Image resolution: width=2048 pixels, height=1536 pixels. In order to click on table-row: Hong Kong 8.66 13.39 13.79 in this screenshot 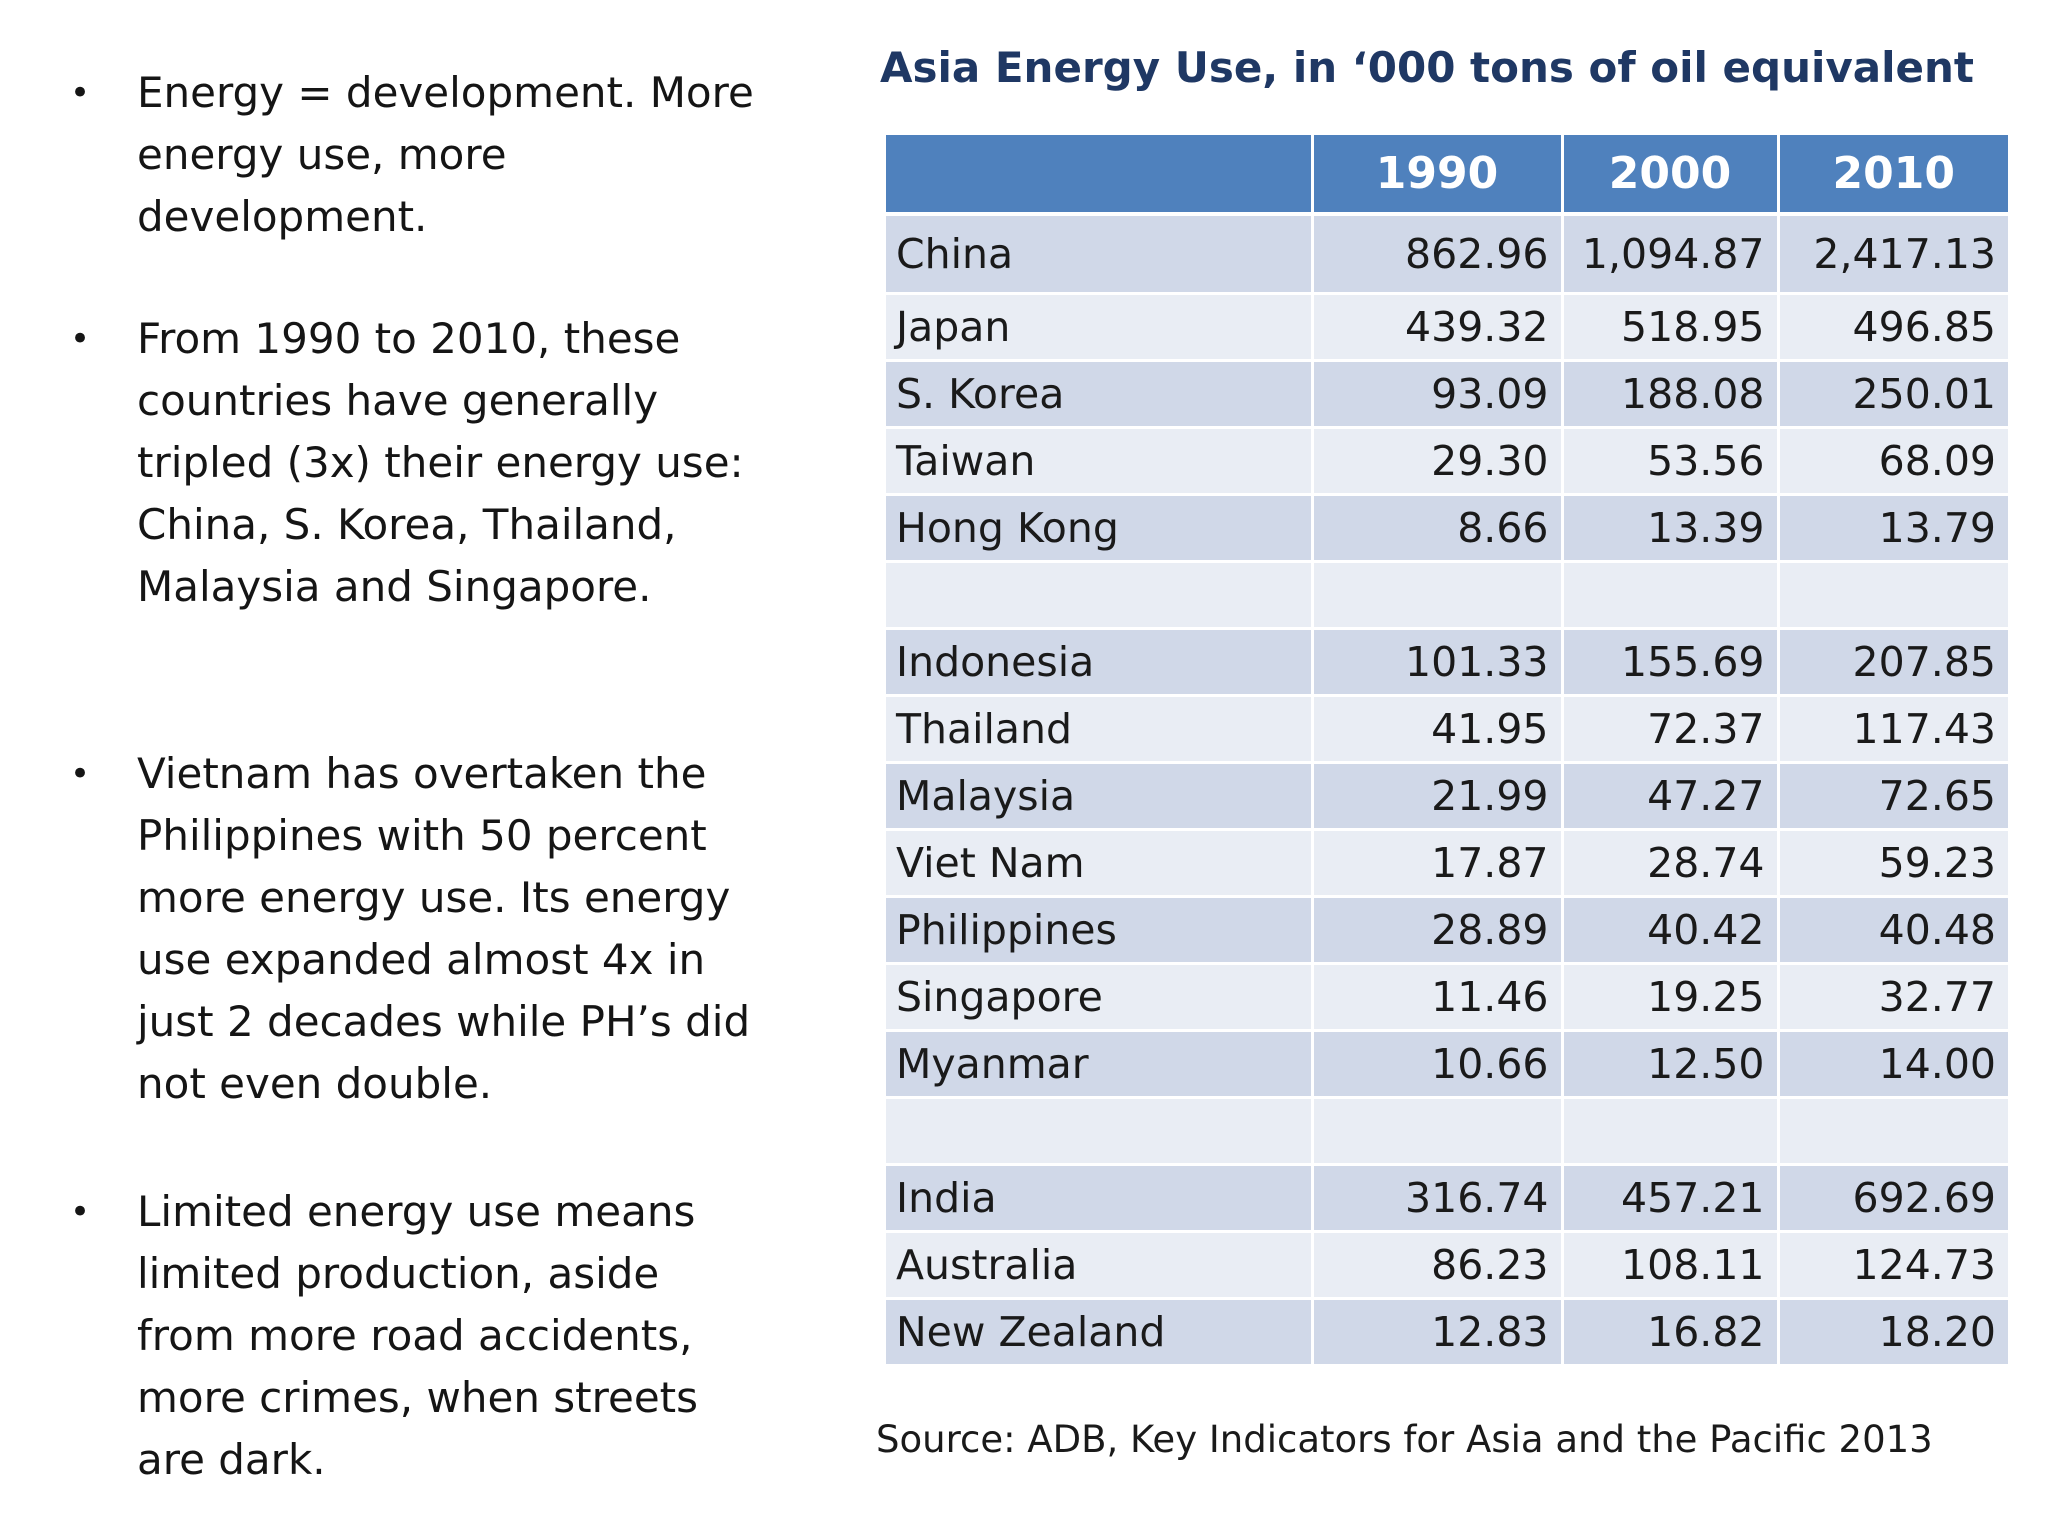, I will do `click(1447, 528)`.